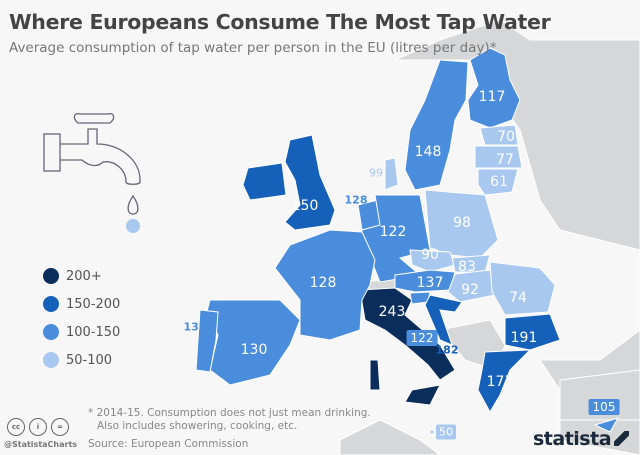 This screenshot has height=455, width=640. What do you see at coordinates (506, 137) in the screenshot?
I see `value-label-estonia: 70` at bounding box center [506, 137].